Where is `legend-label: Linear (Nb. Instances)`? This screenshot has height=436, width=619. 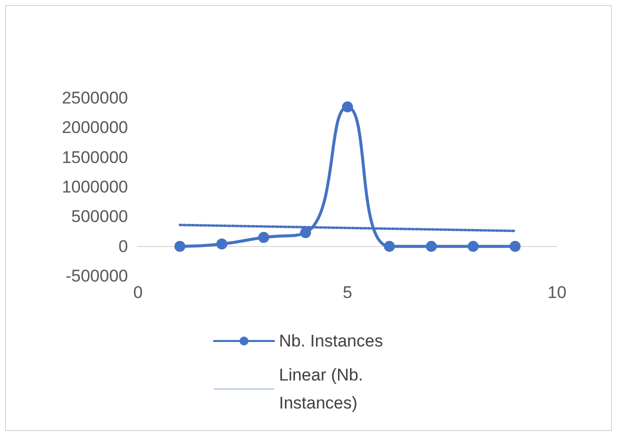 legend-label: Linear (Nb. Instances) is located at coordinates (323, 389).